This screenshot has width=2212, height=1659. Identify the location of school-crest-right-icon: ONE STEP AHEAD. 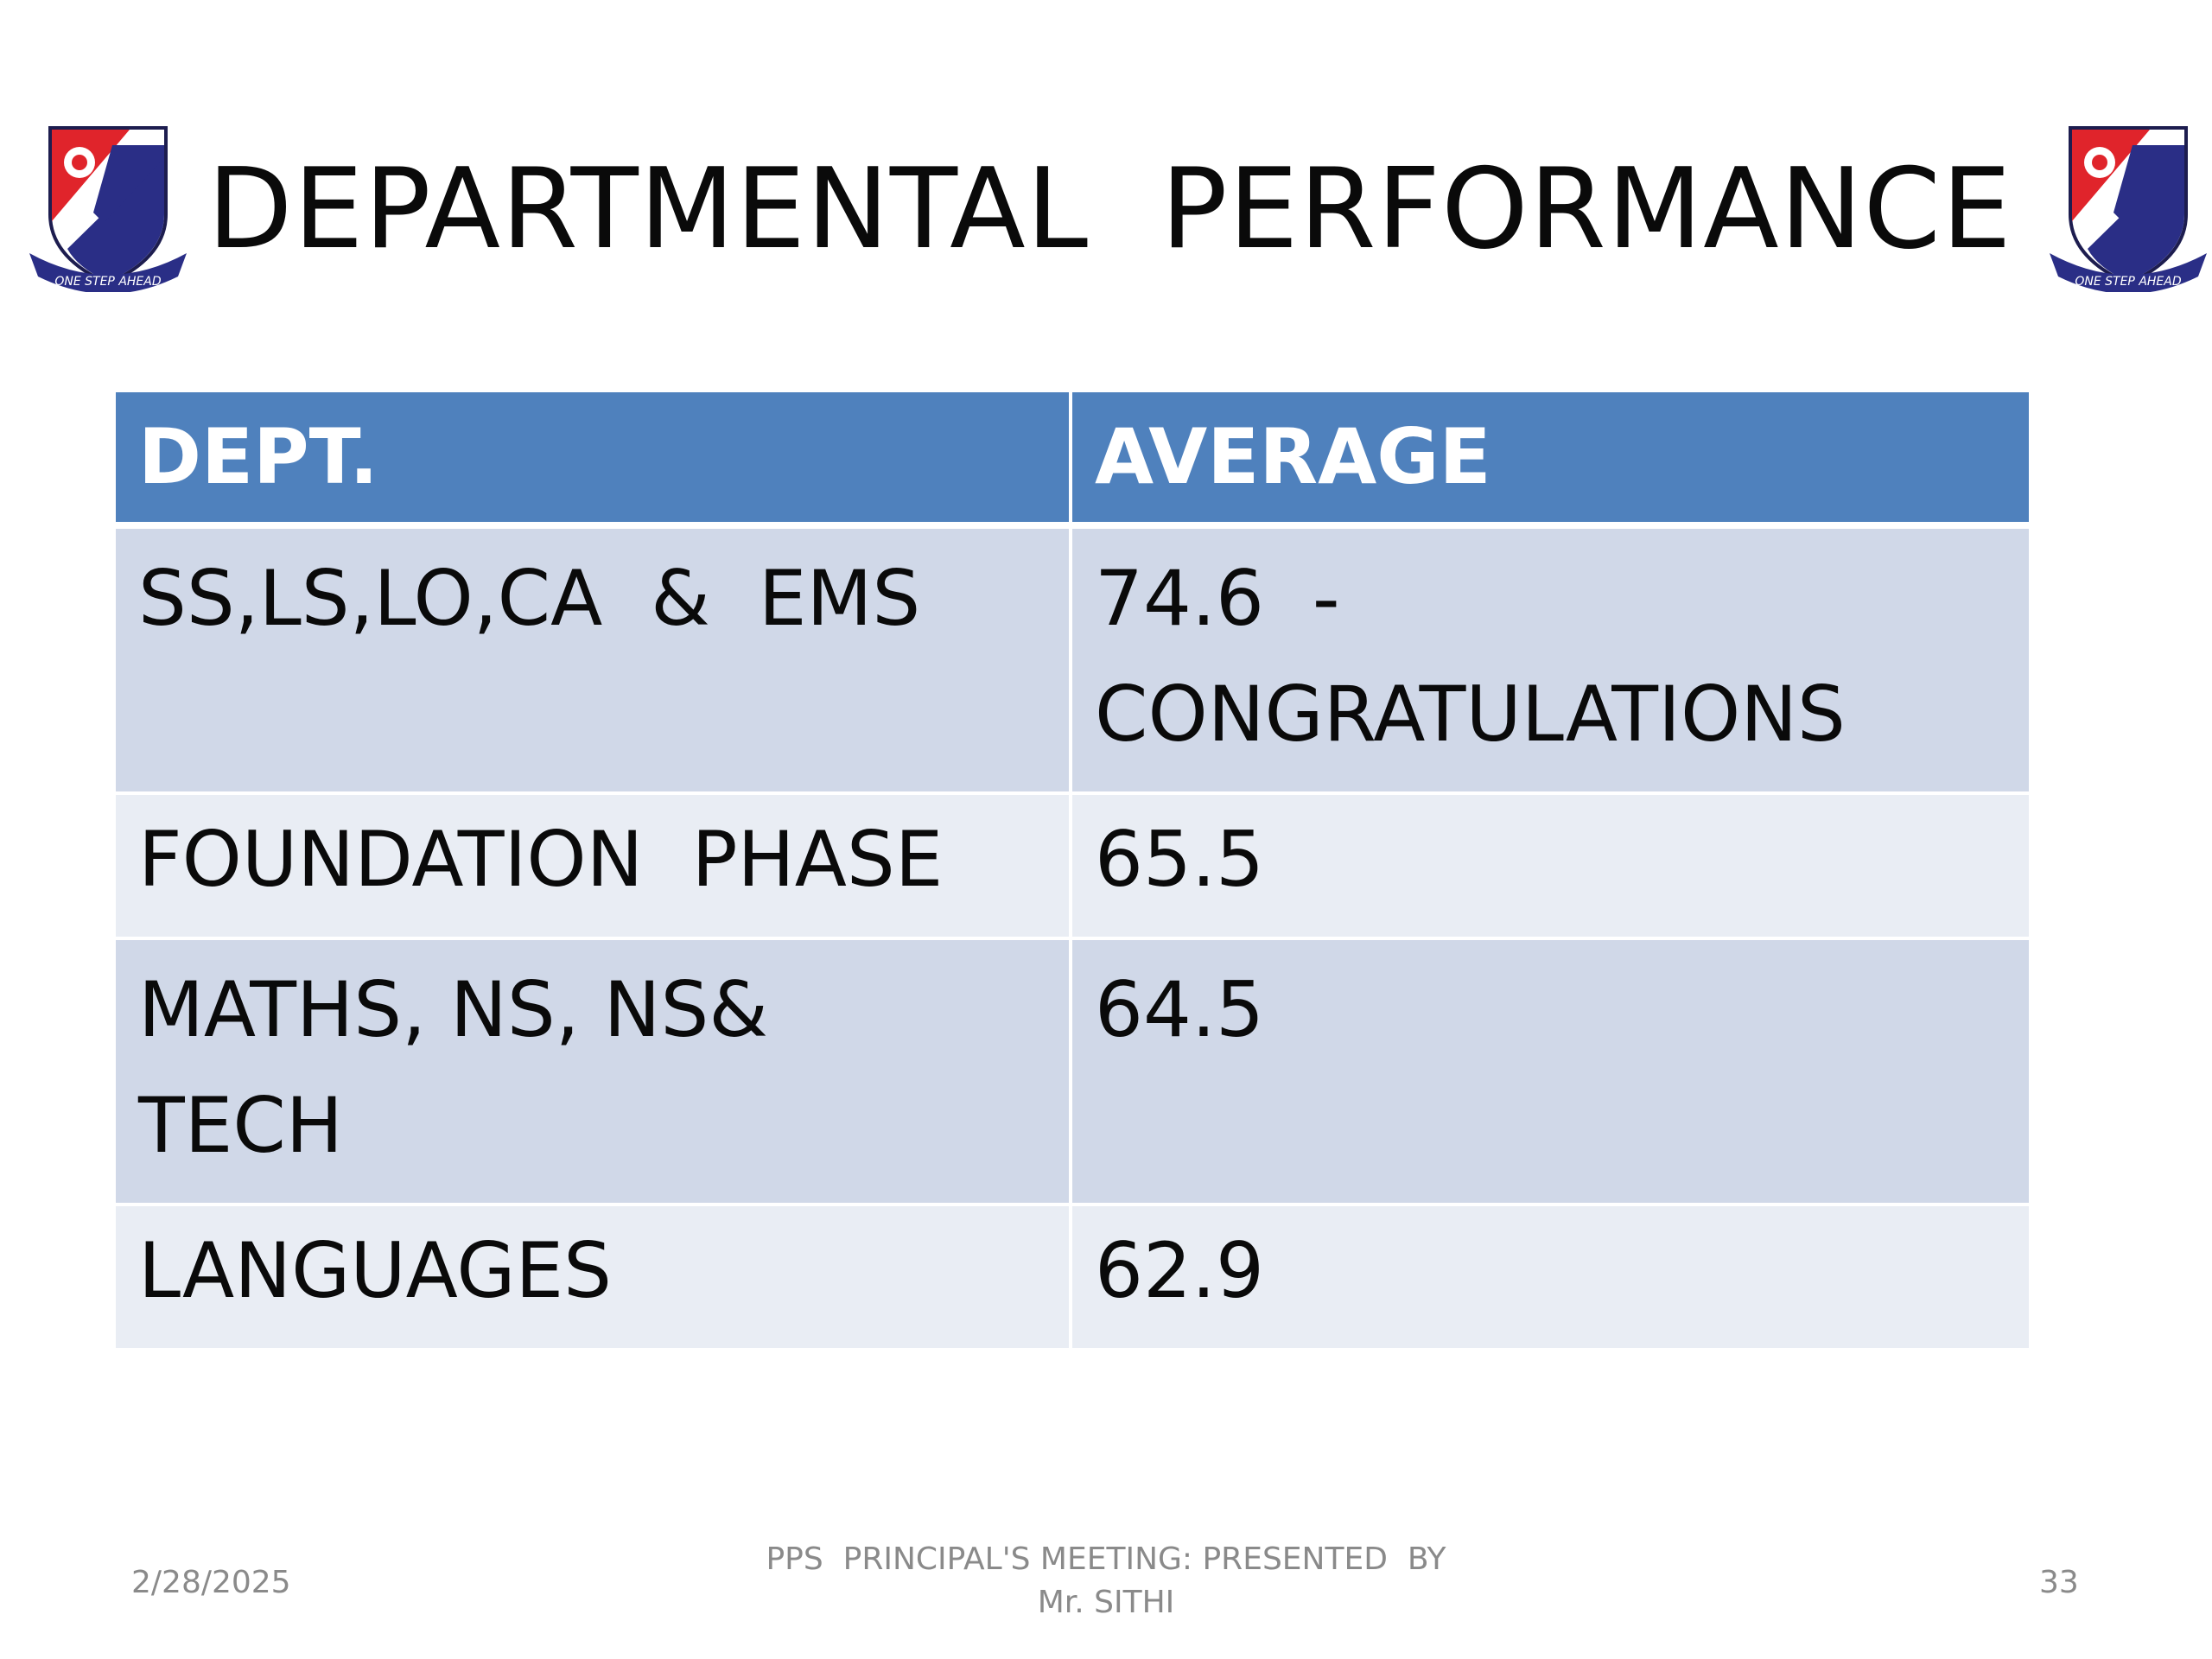
(2128, 209).